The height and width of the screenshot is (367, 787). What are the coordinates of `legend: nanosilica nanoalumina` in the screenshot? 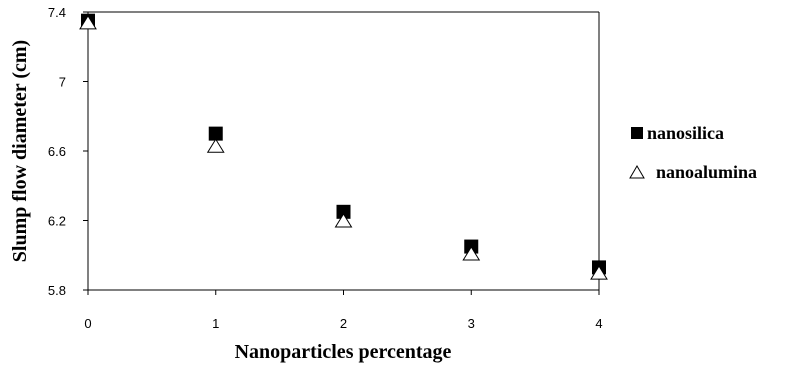 It's located at (693, 152).